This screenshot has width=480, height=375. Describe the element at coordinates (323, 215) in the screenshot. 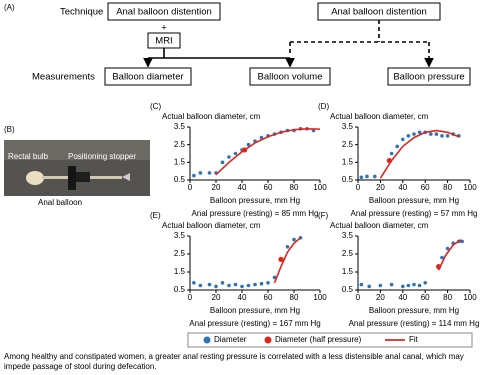

I see `panel-label: (F)` at that location.